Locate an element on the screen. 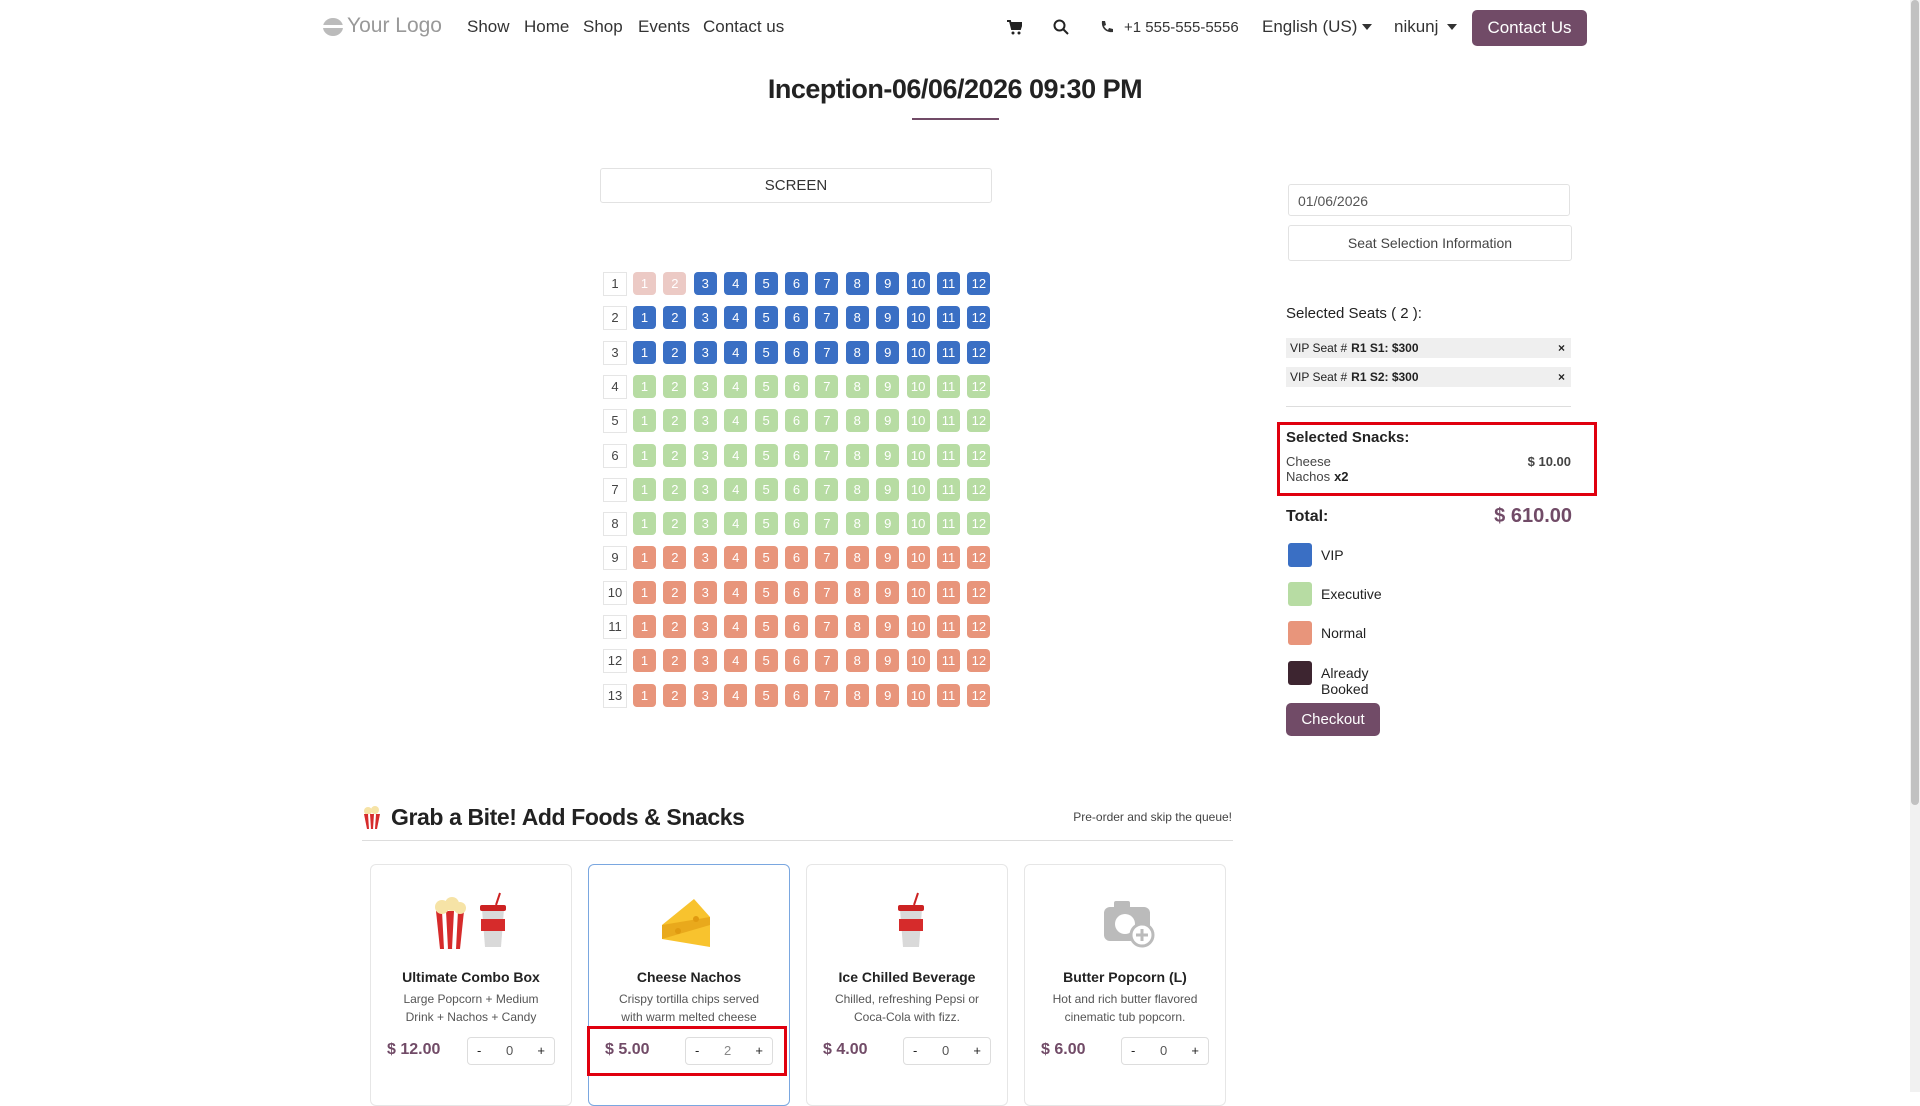 This screenshot has width=1920, height=1106. date-input: 01/06/2026 is located at coordinates (1429, 200).